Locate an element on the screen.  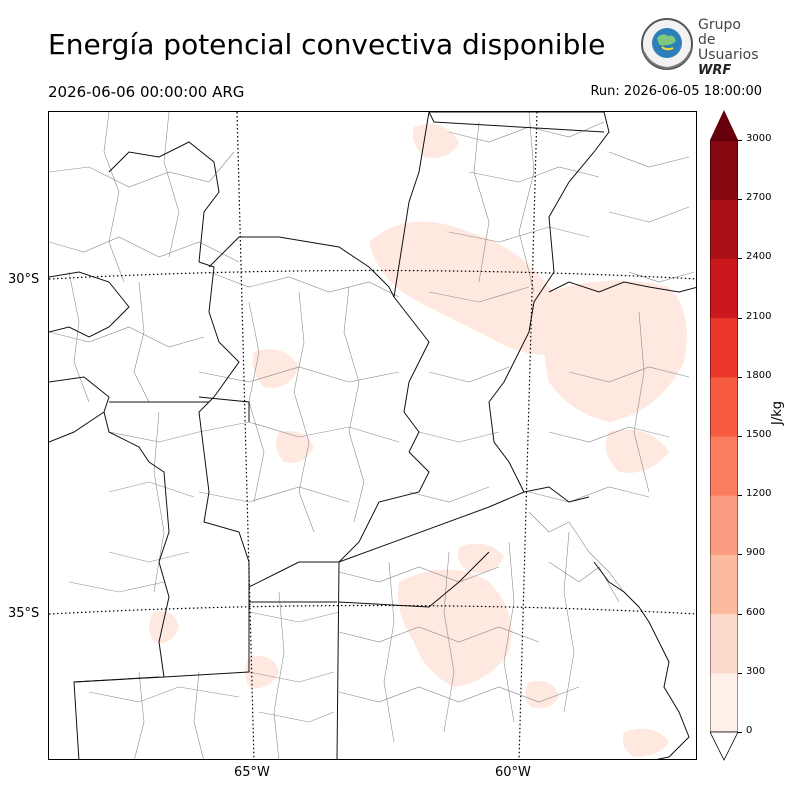
colorbar-tick-label: 2400 is located at coordinates (759, 257).